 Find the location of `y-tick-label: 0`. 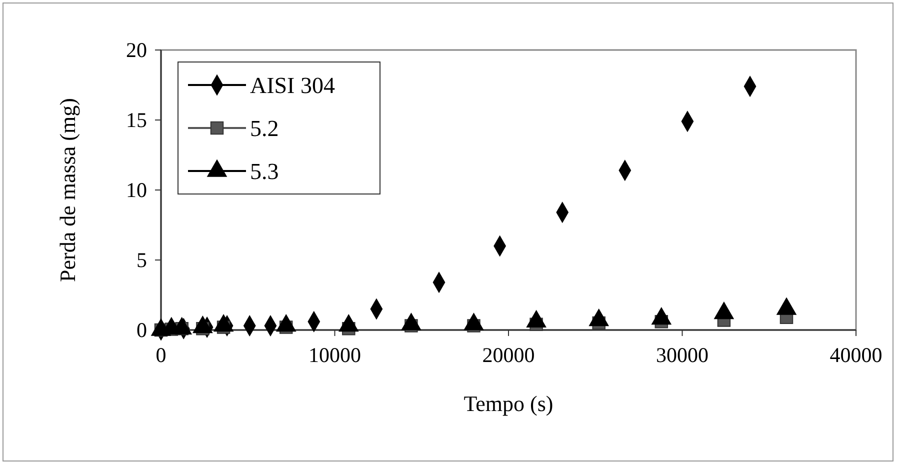

y-tick-label: 0 is located at coordinates (141, 330).